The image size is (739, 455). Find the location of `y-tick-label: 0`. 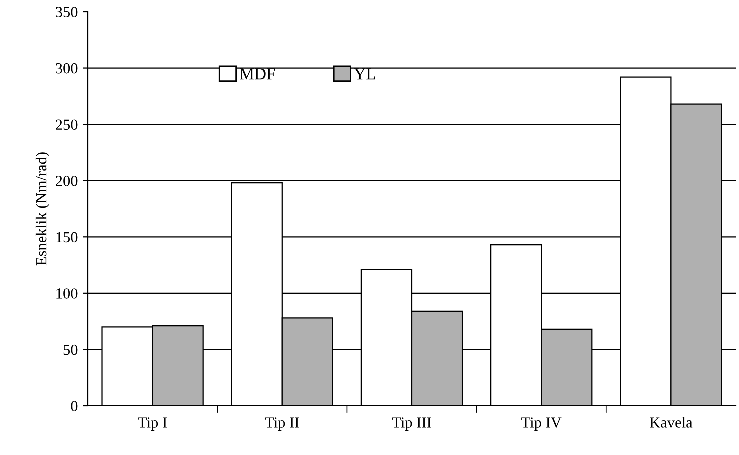

y-tick-label: 0 is located at coordinates (74, 406).